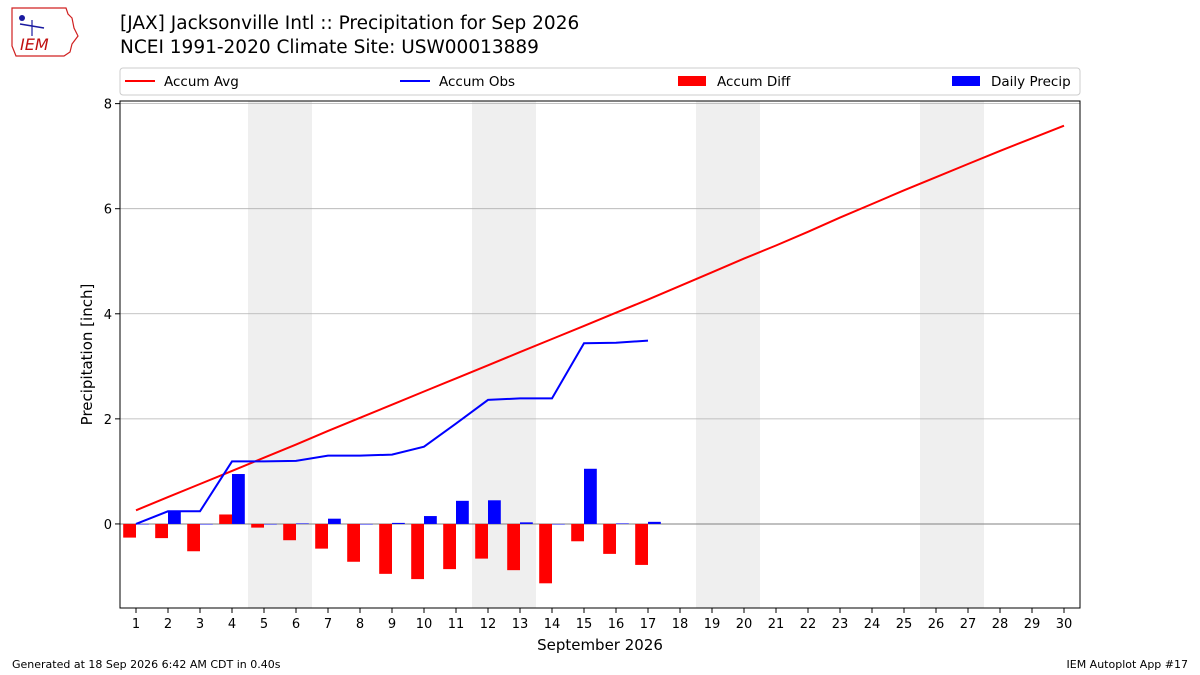 This screenshot has height=675, width=1200. I want to click on legend-label-accum-obs: Accum Obs, so click(477, 82).